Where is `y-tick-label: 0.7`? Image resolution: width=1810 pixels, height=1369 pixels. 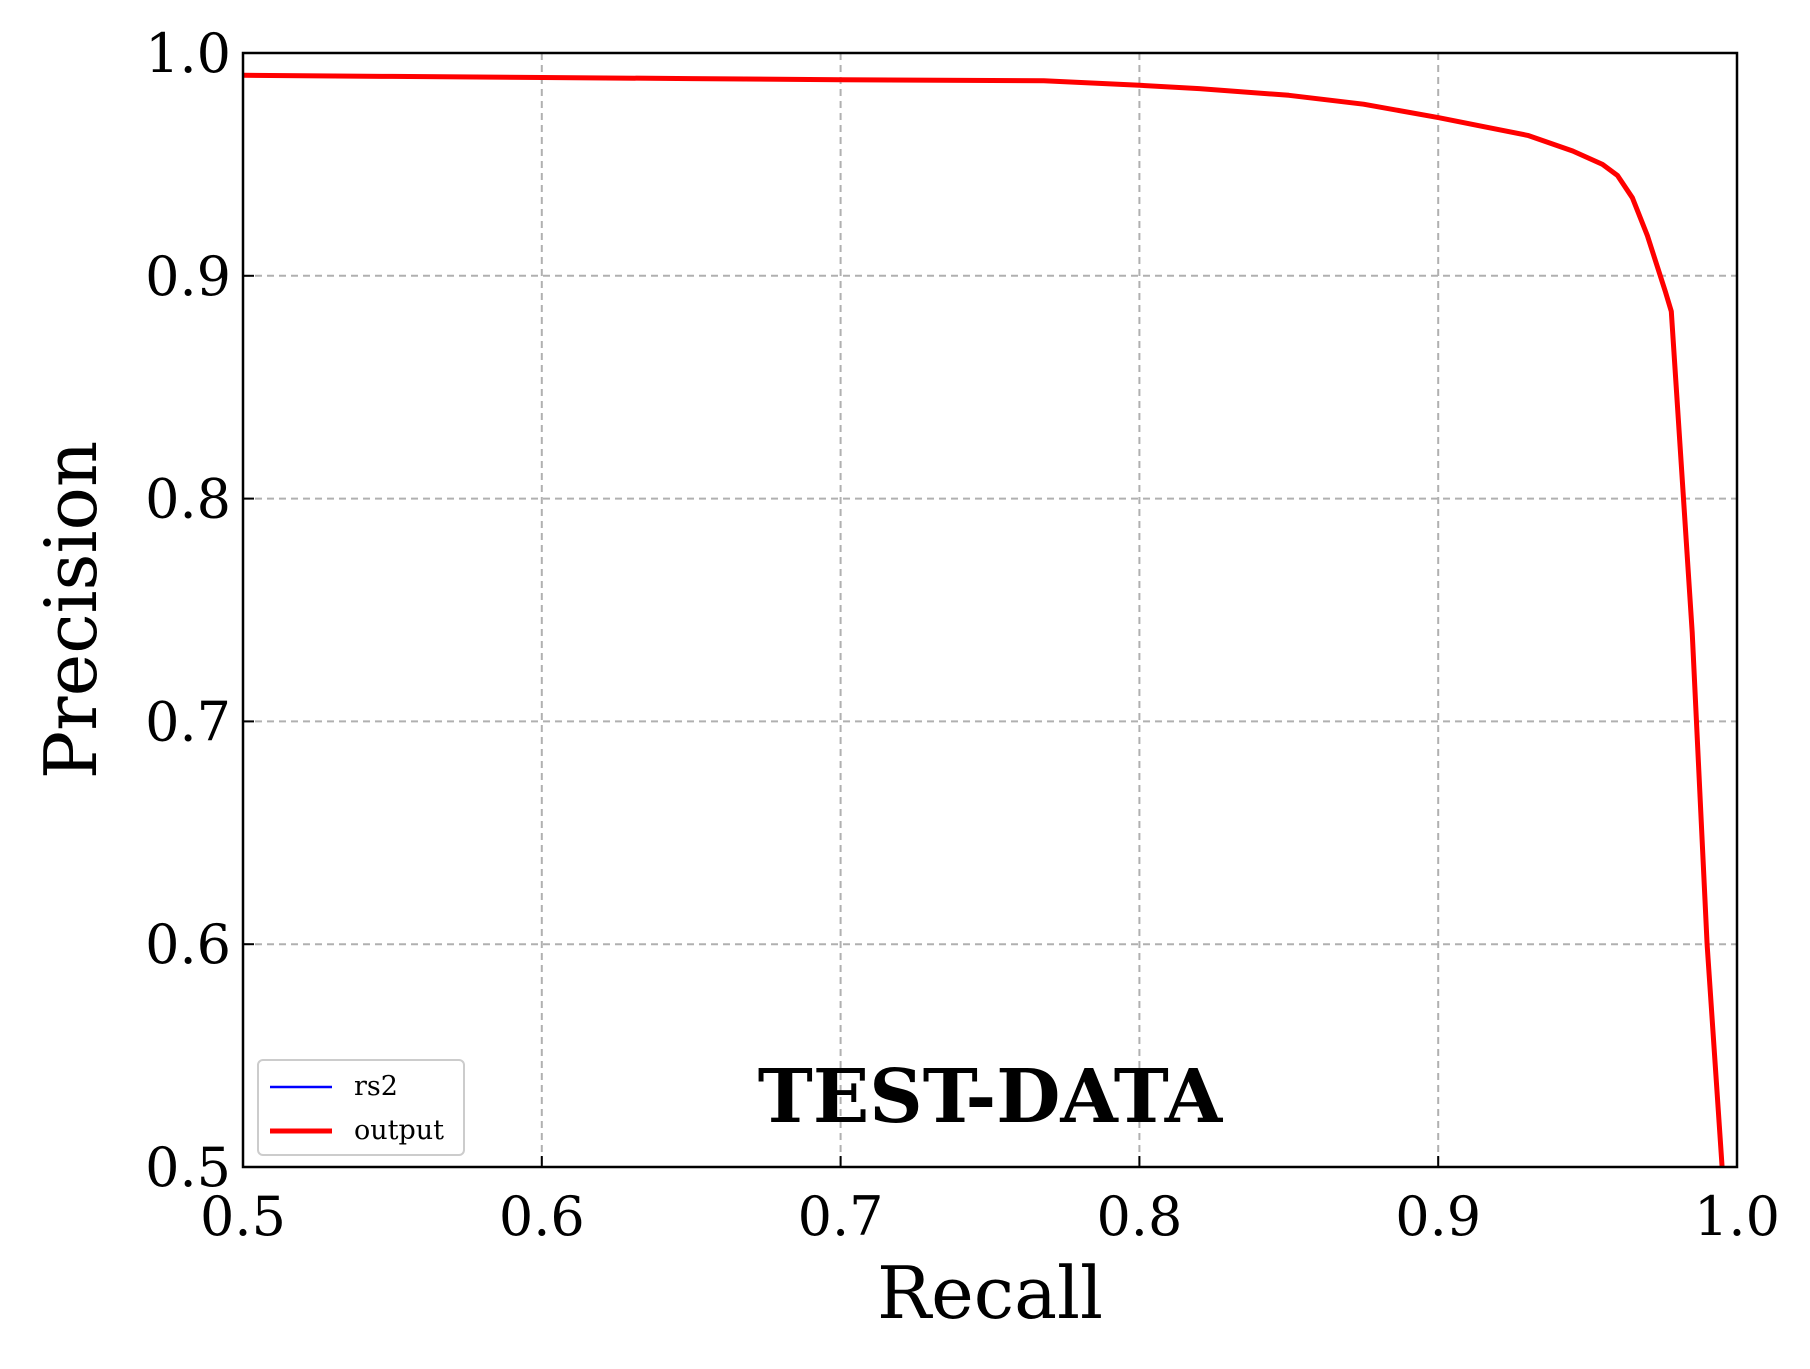 y-tick-label: 0.7 is located at coordinates (188, 721).